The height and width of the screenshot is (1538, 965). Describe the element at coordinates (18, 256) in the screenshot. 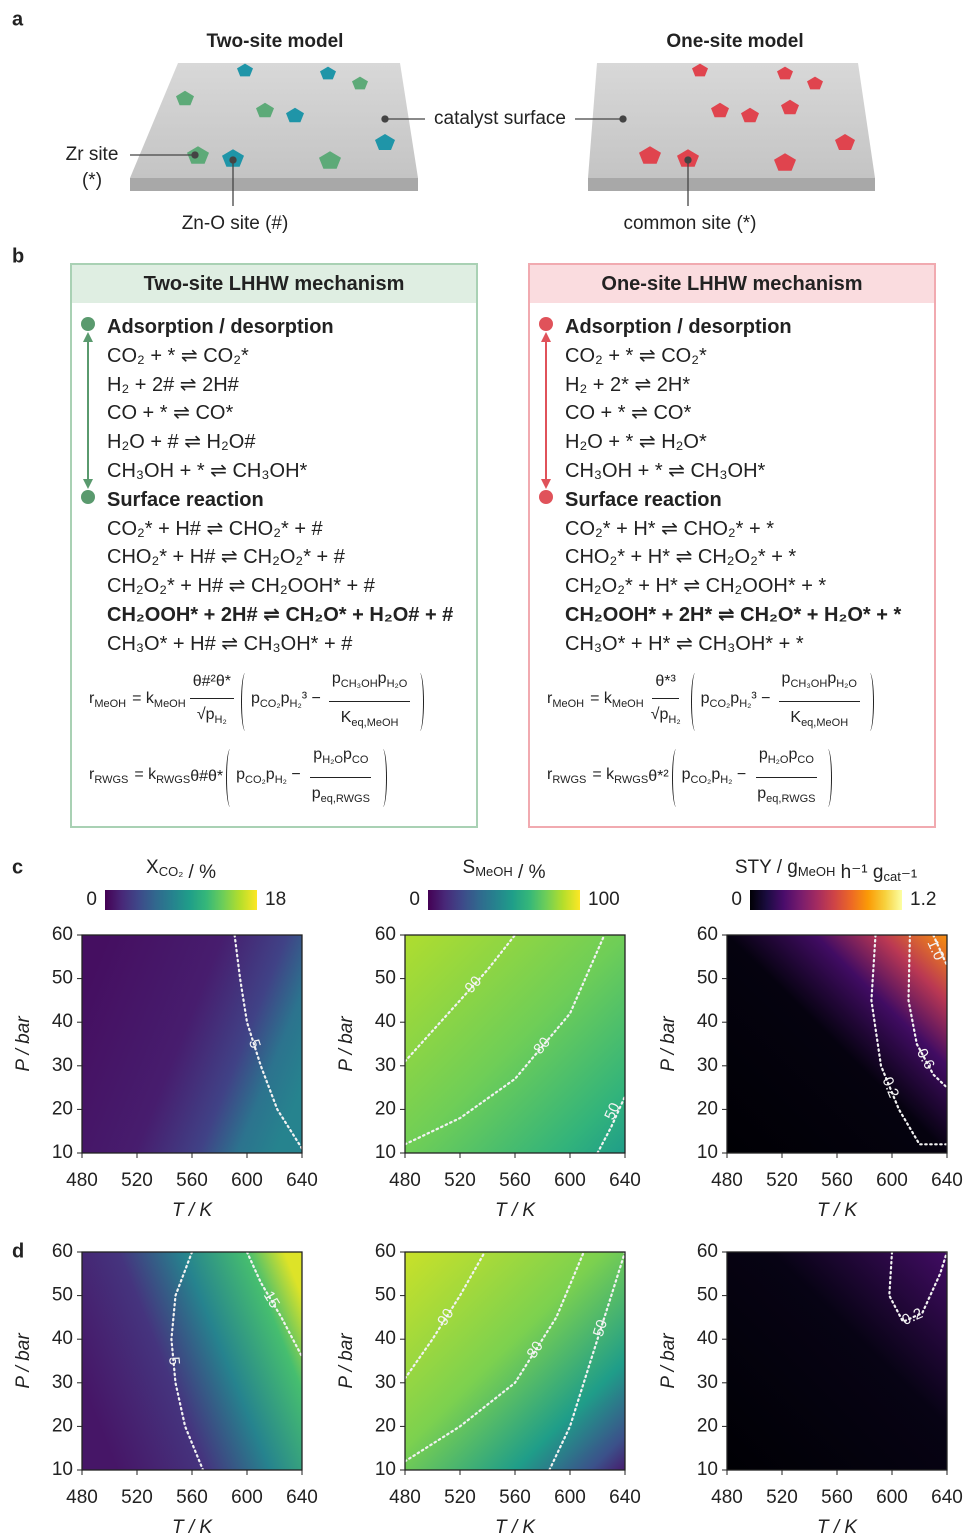

I see `panel-label: b` at that location.